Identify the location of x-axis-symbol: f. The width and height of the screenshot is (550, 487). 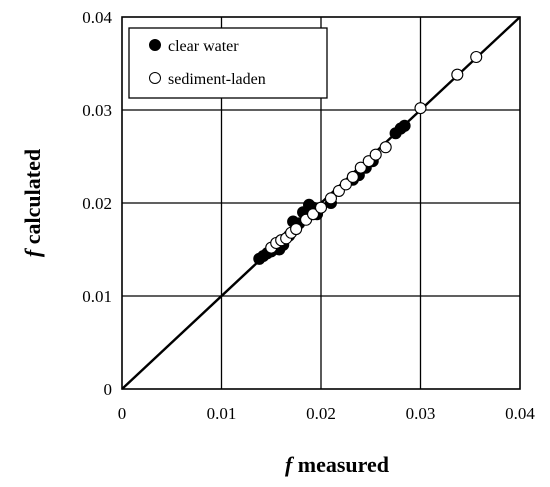
(290, 464).